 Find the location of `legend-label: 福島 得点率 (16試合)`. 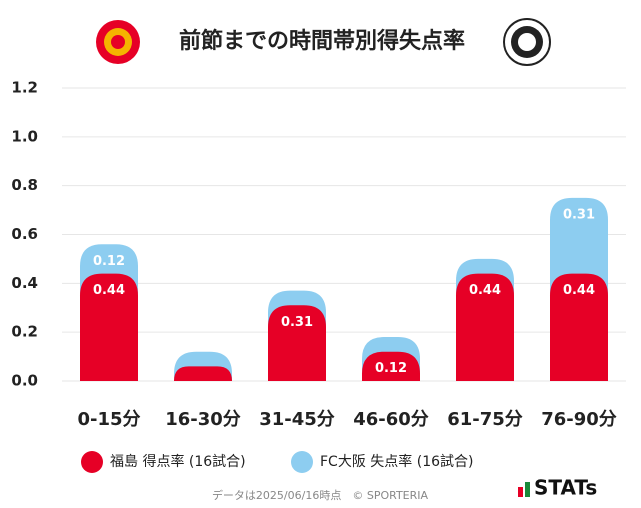

legend-label: 福島 得点率 (16試合) is located at coordinates (178, 461).